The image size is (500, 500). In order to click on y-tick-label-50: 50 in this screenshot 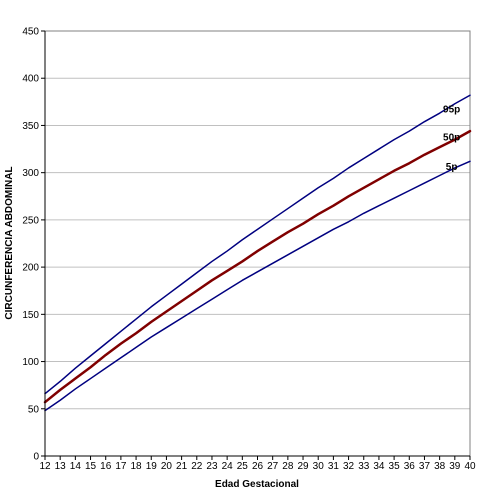, I will do `click(34, 409)`.